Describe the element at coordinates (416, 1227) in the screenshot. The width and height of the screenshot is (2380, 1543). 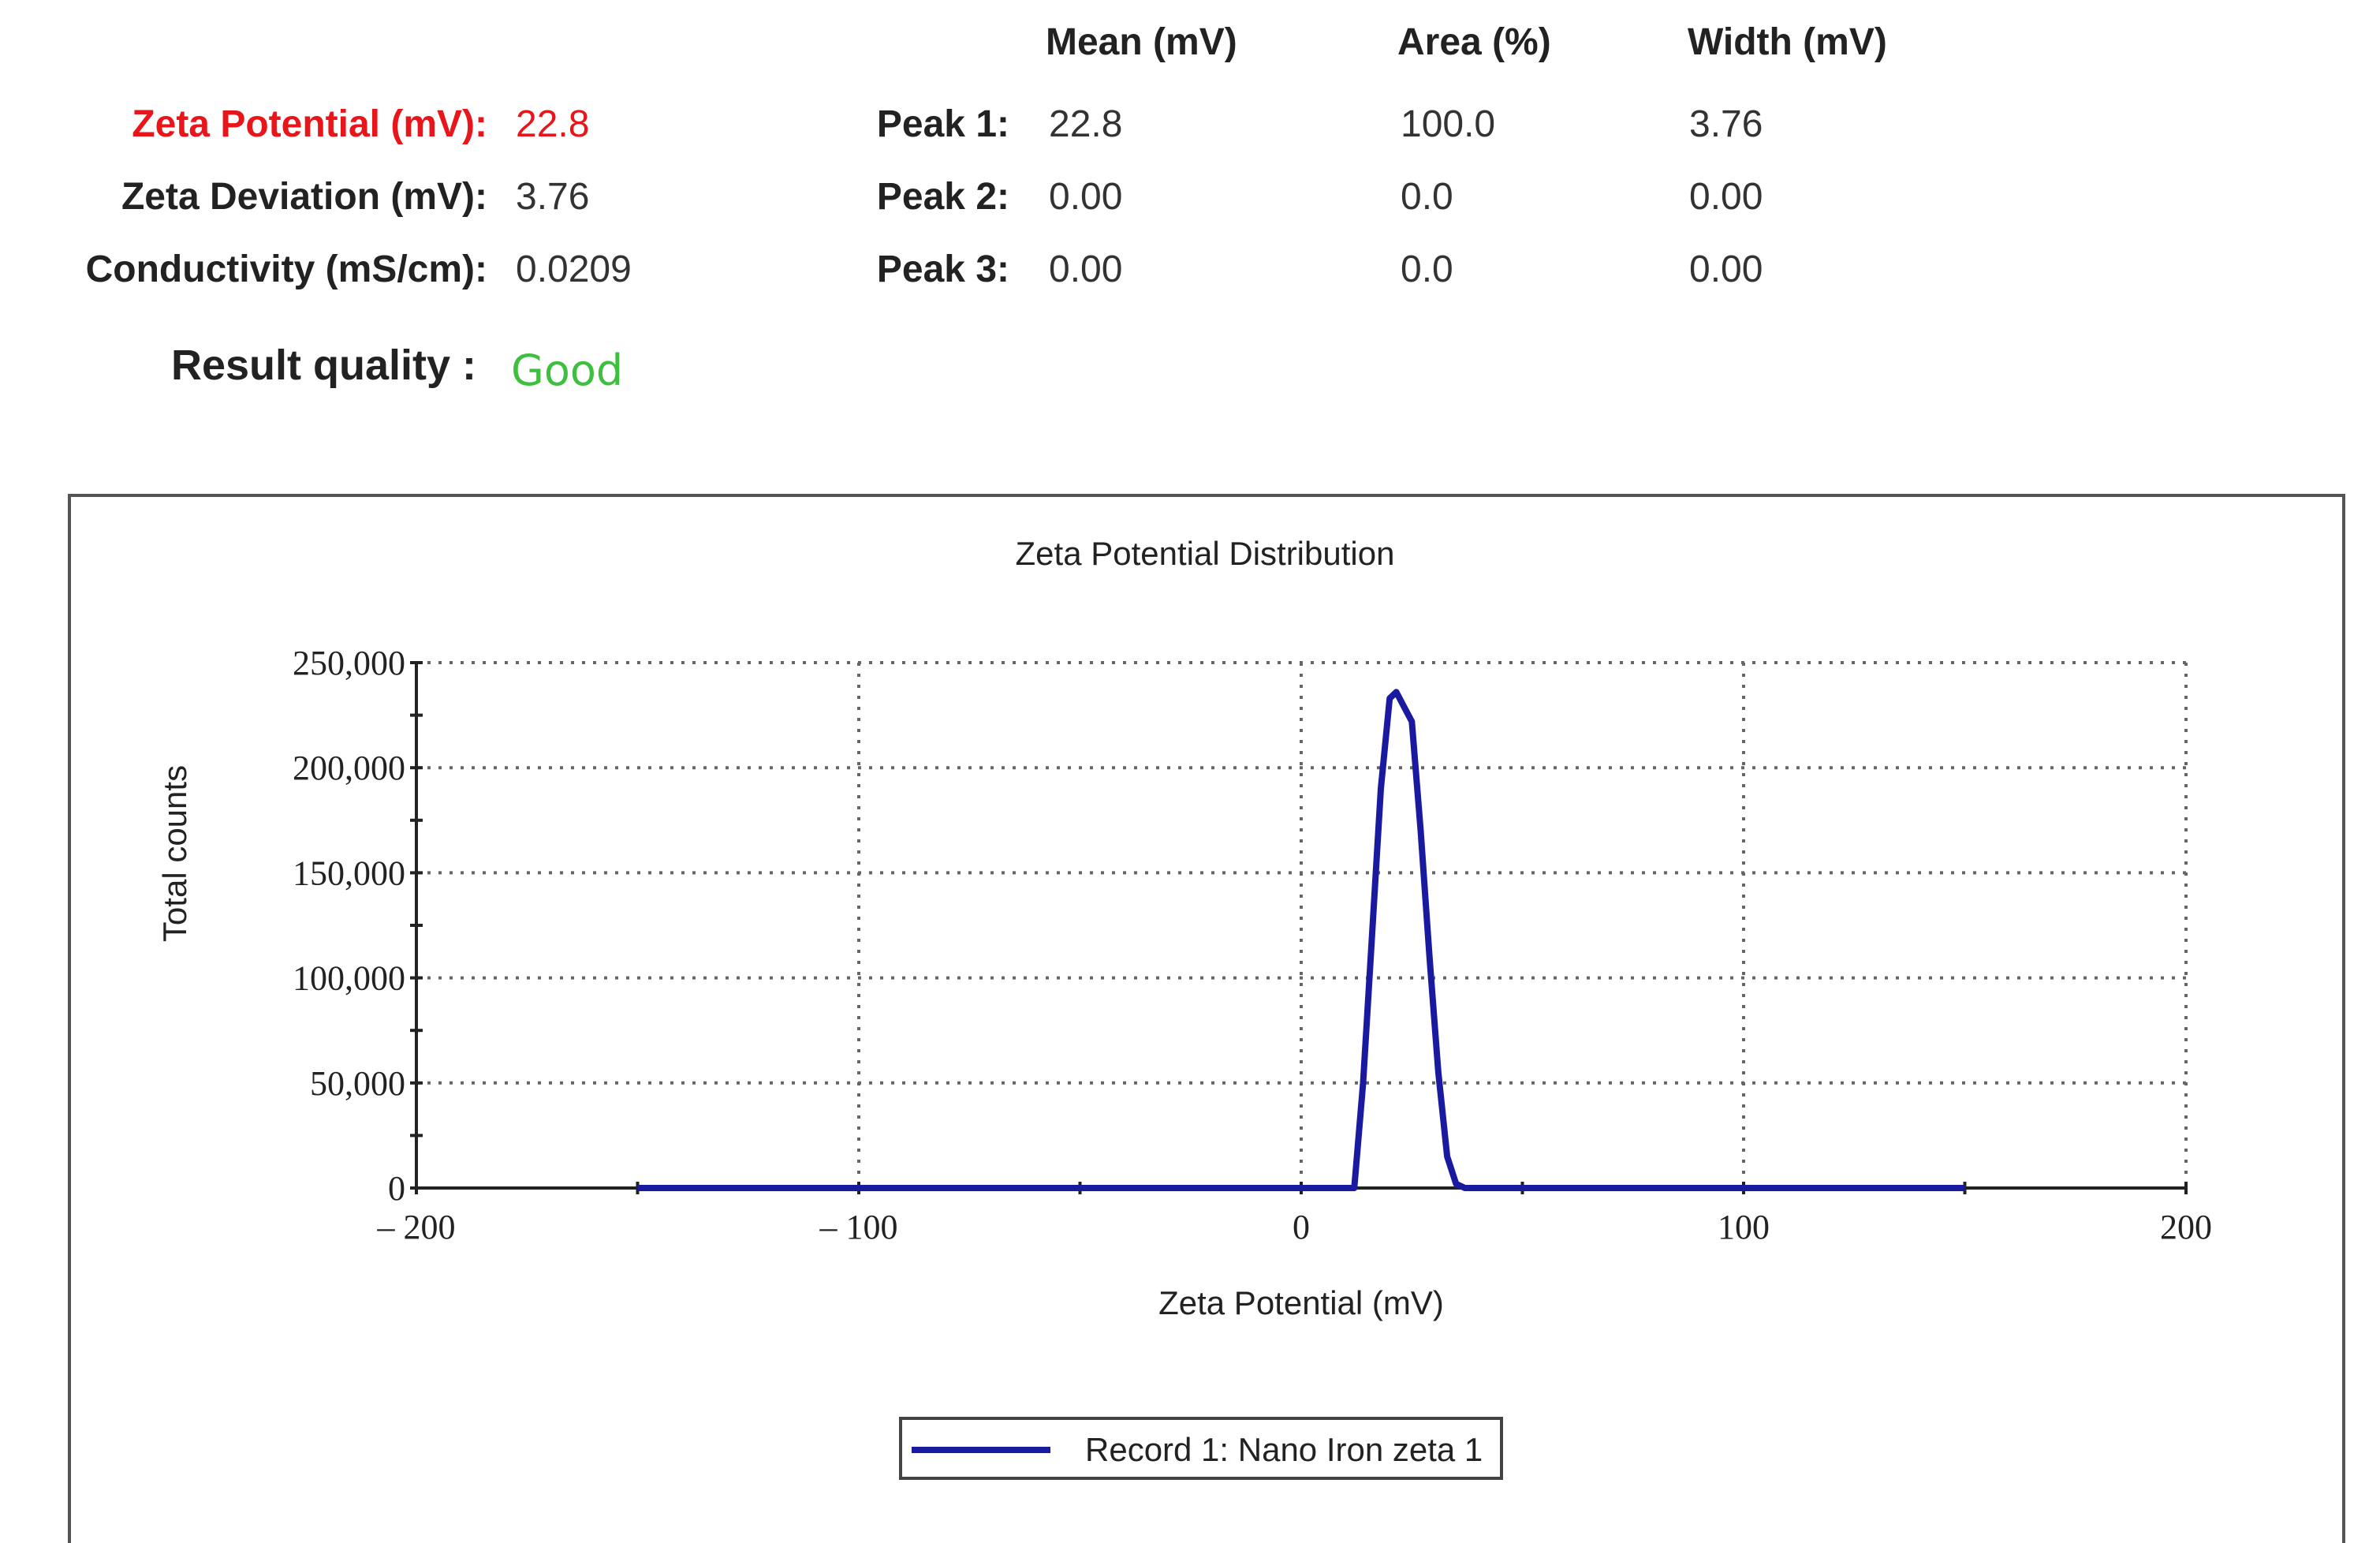
I see `x-tick-label: – 200` at that location.